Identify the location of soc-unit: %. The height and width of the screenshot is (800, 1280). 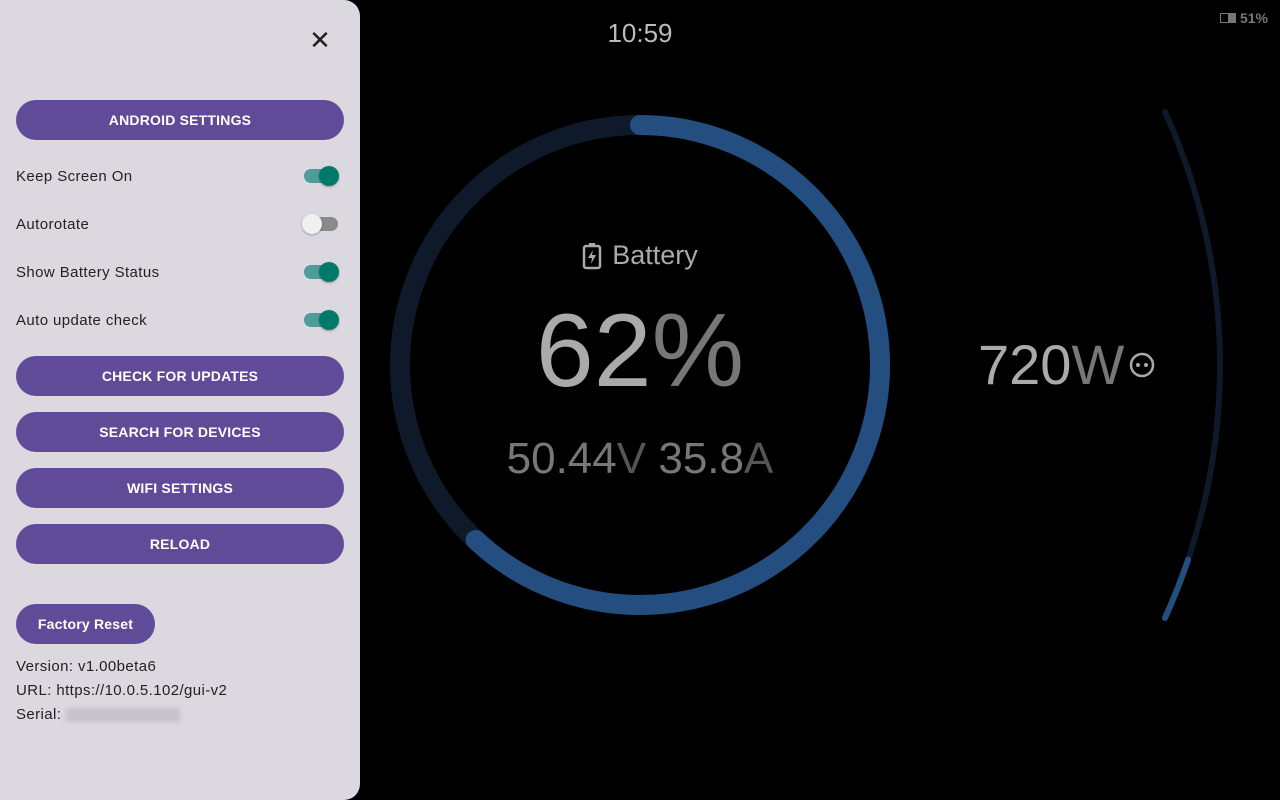
(698, 351).